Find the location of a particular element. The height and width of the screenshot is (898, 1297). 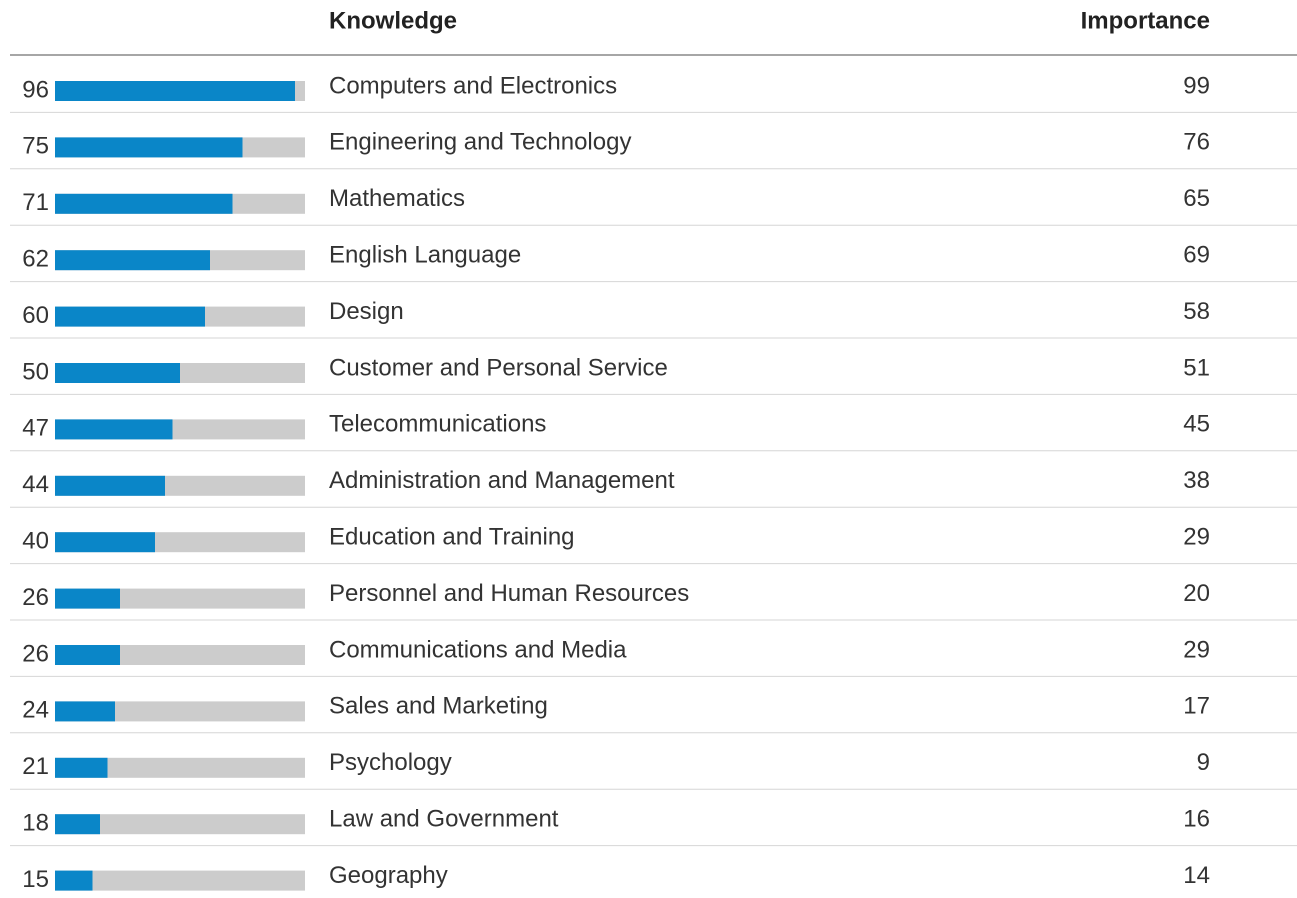

knowledge: Education and Training is located at coordinates (452, 537).